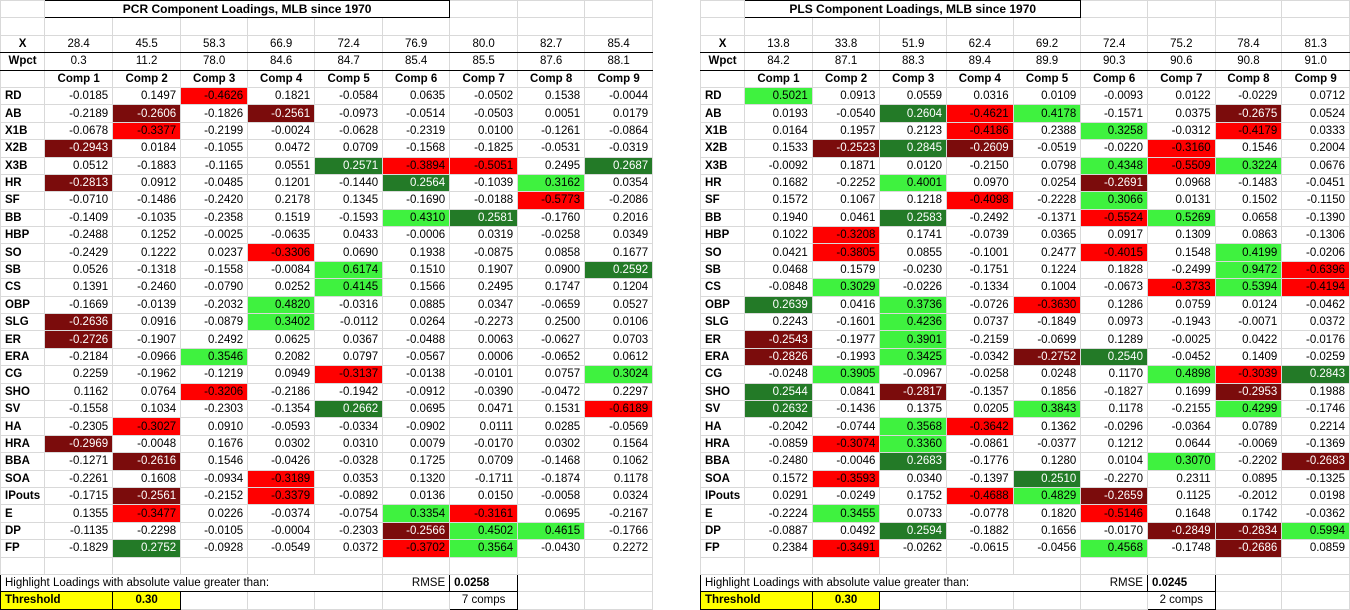 The image size is (1350, 610). What do you see at coordinates (619, 322) in the screenshot?
I see `loading-cell: 0.0106` at bounding box center [619, 322].